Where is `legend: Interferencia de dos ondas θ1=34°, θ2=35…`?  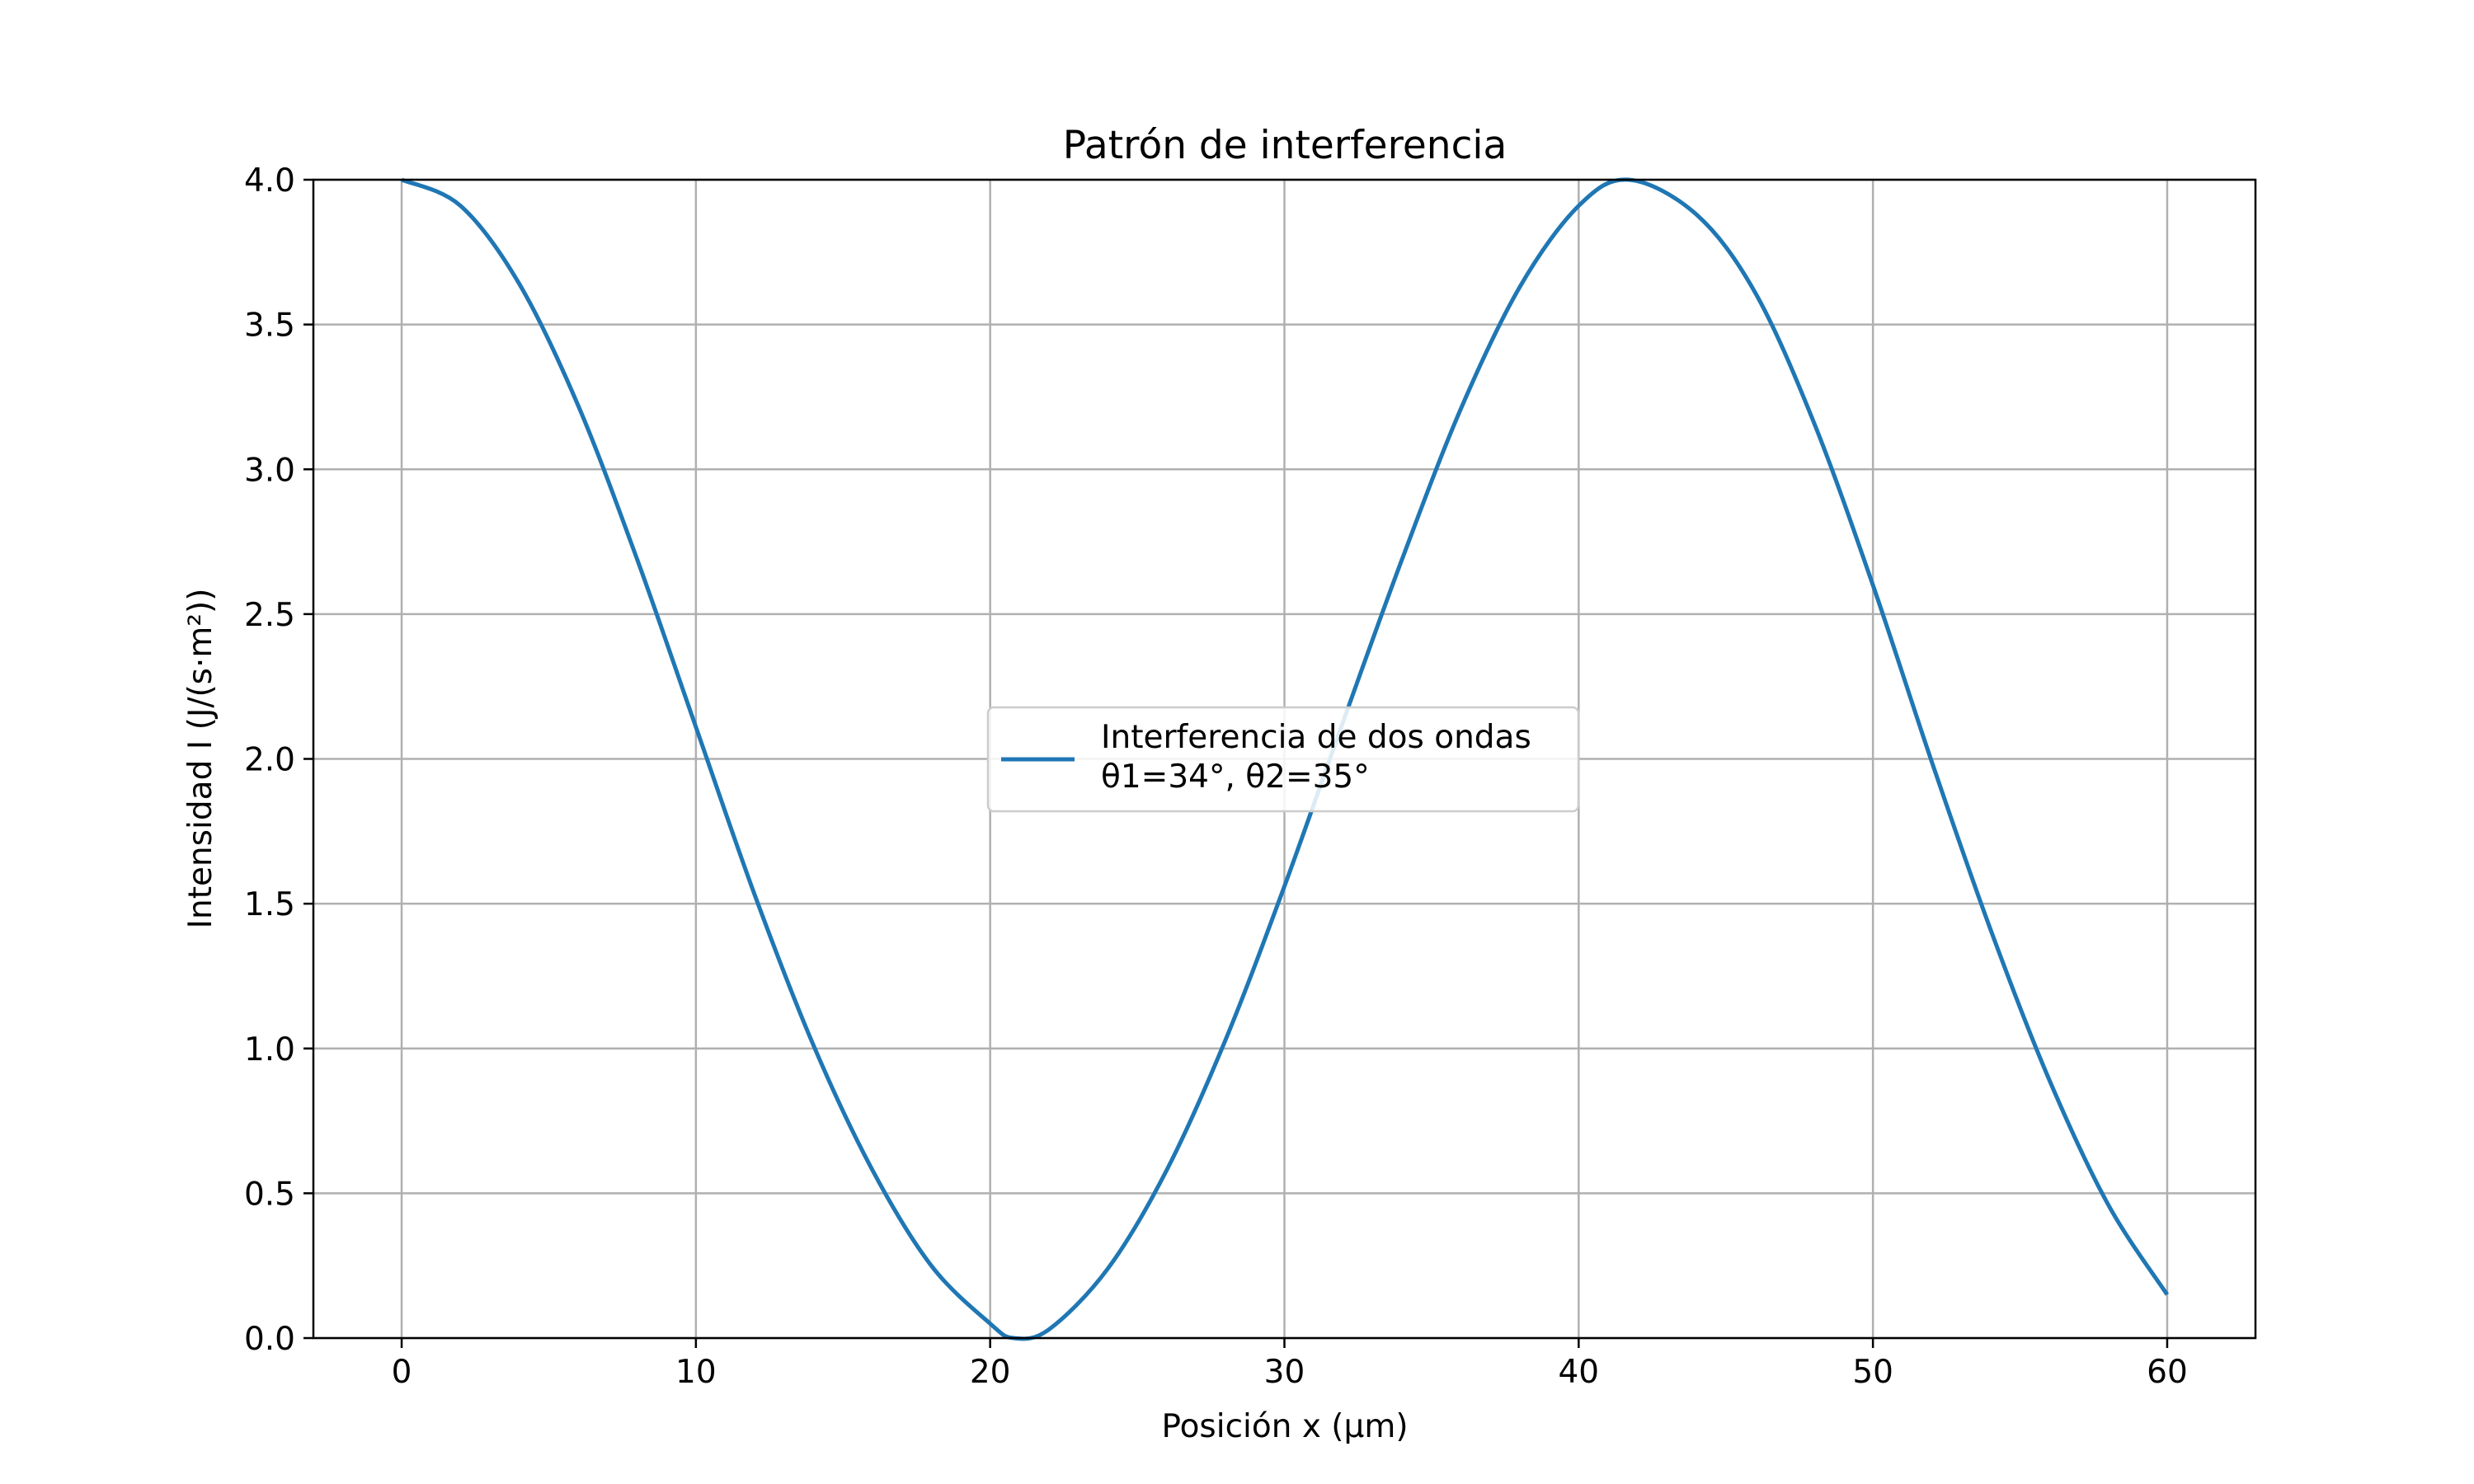
legend: Interferencia de dos ondas θ1=34°, θ2=35… is located at coordinates (1283, 759).